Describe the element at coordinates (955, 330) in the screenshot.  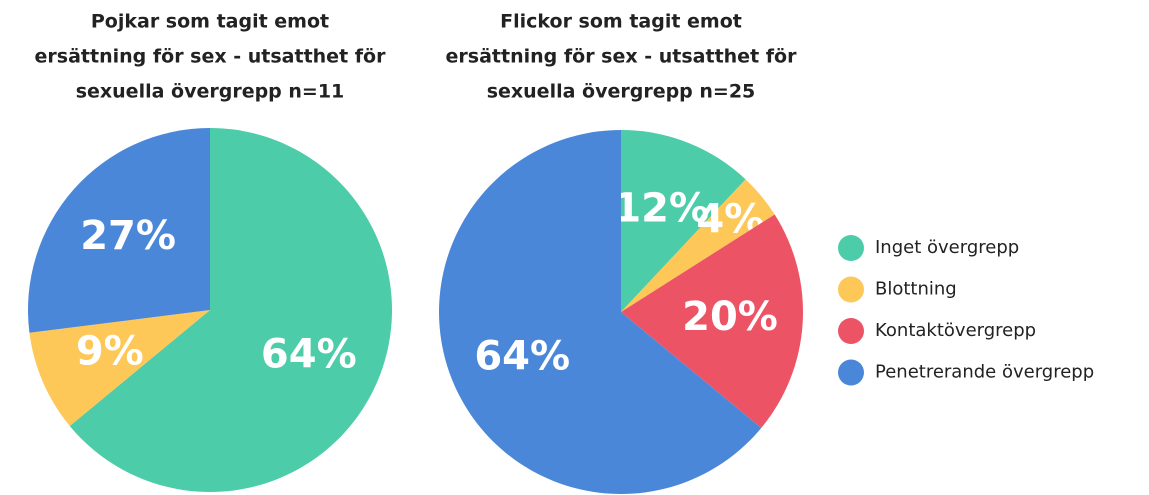
I see `legend-label: Kontaktövergrepp` at that location.